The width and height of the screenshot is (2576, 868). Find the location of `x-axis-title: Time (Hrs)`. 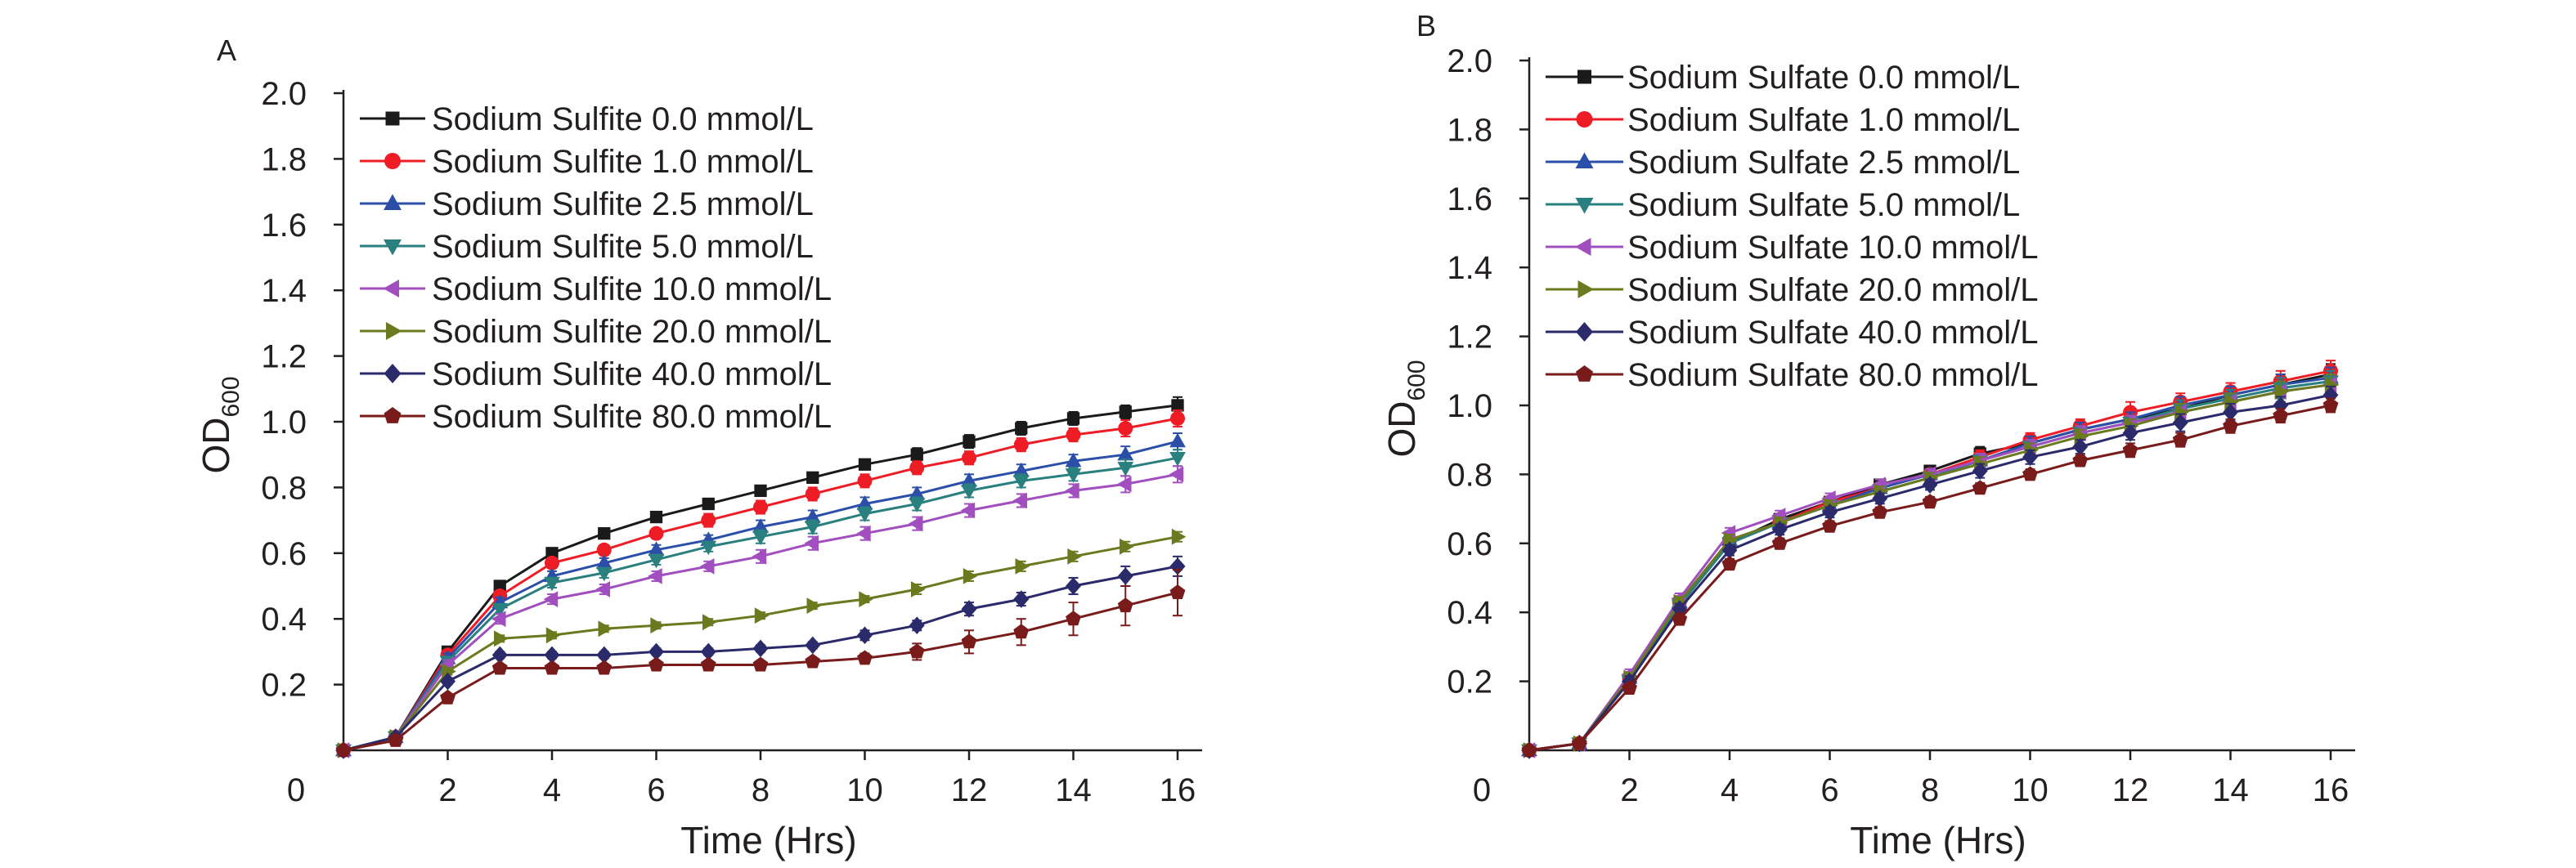

x-axis-title: Time (Hrs) is located at coordinates (768, 840).